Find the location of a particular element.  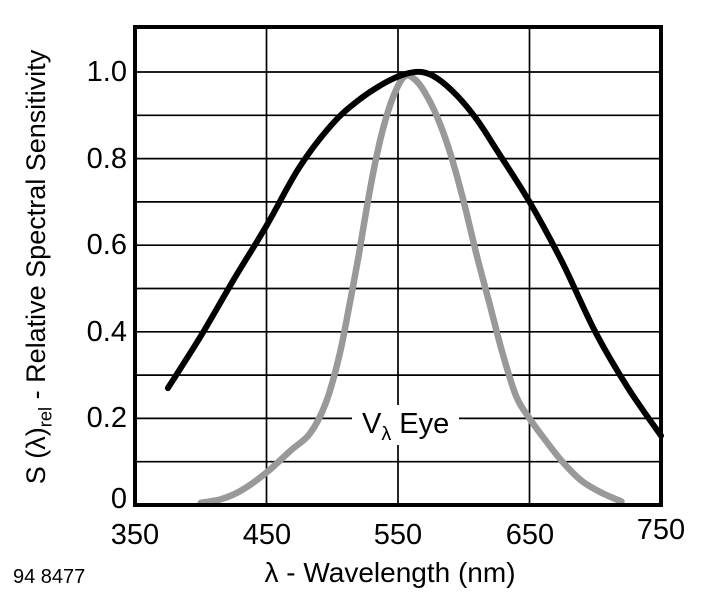

x-axis-title: λ - Wavelength (nm) is located at coordinates (390, 572).